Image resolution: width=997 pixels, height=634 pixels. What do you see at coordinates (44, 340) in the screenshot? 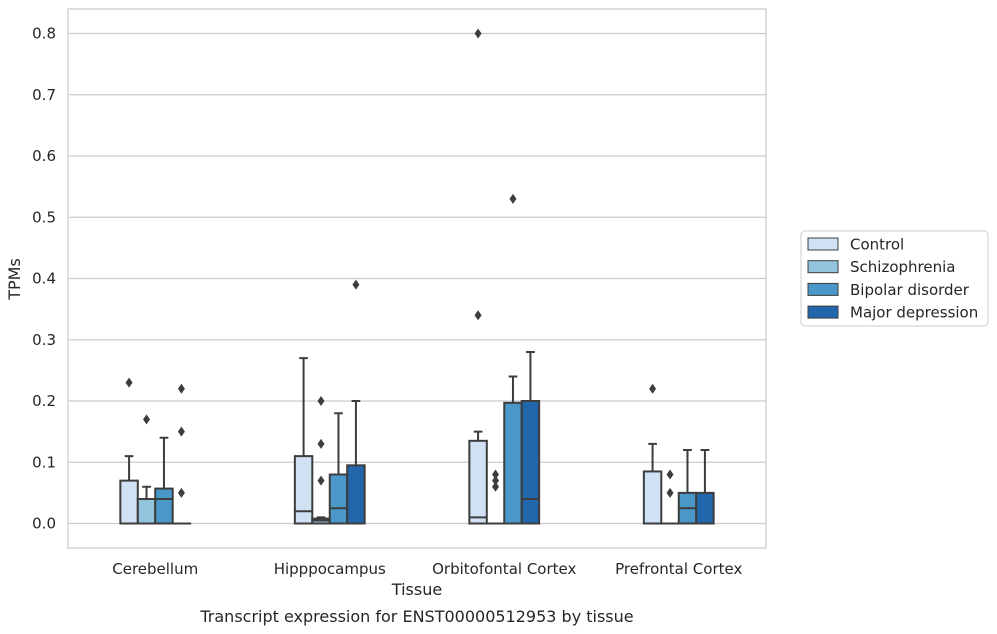
I see `y-tick-label: 0.3` at bounding box center [44, 340].